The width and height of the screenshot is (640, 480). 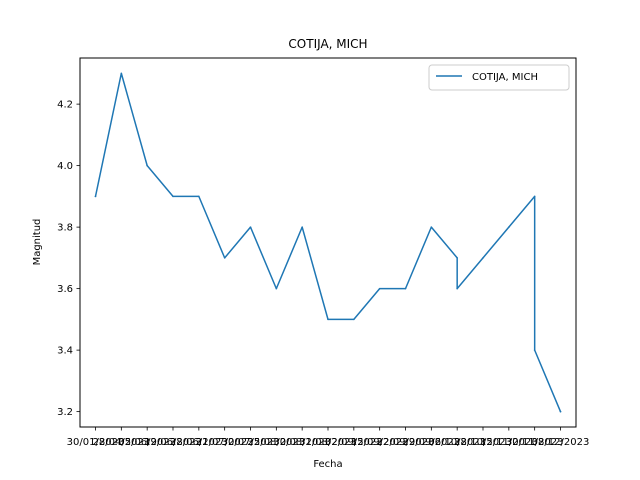 I want to click on x-tick-label: 19/06/2023, so click(x=173, y=442).